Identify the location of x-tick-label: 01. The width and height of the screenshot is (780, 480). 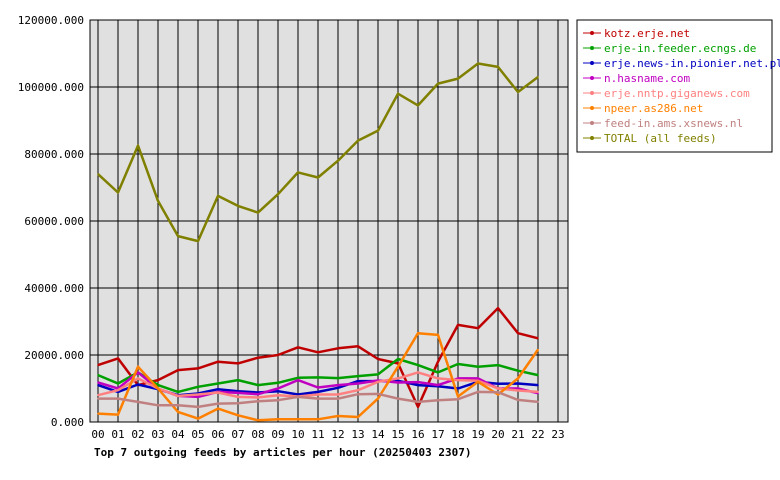
(117, 434).